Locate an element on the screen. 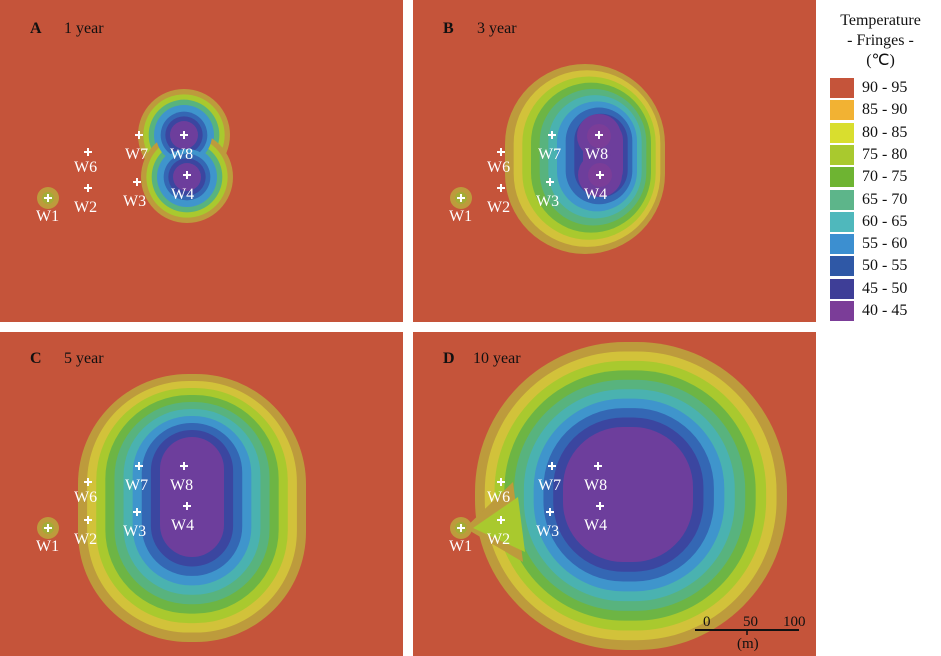 The height and width of the screenshot is (656, 941). legend-label: 45 - 50 is located at coordinates (885, 288).